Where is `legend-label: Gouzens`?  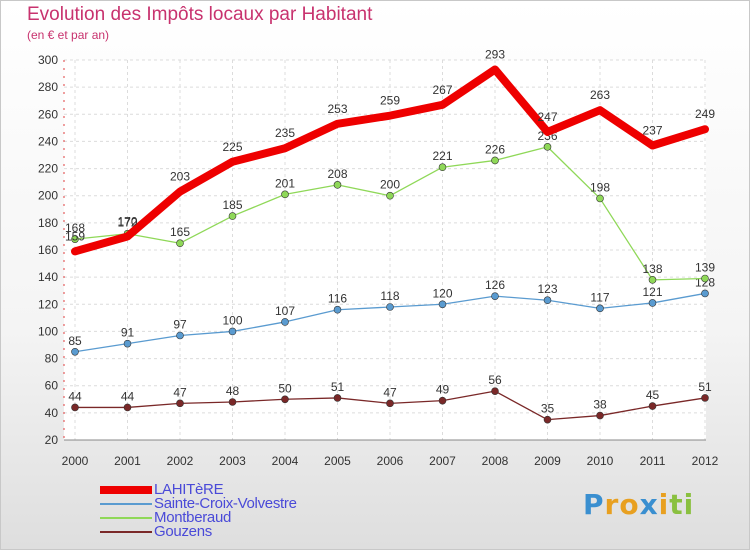 legend-label: Gouzens is located at coordinates (183, 531).